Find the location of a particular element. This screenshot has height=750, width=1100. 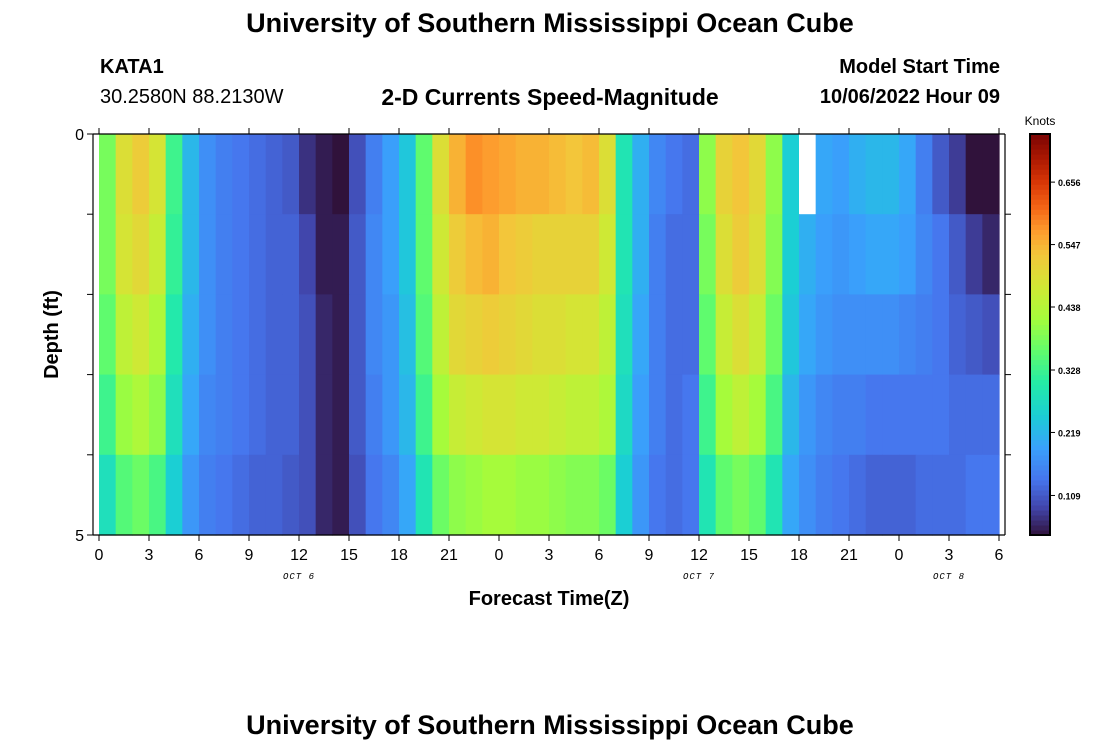

colorbar-tick-label: 0.656 is located at coordinates (1069, 183).